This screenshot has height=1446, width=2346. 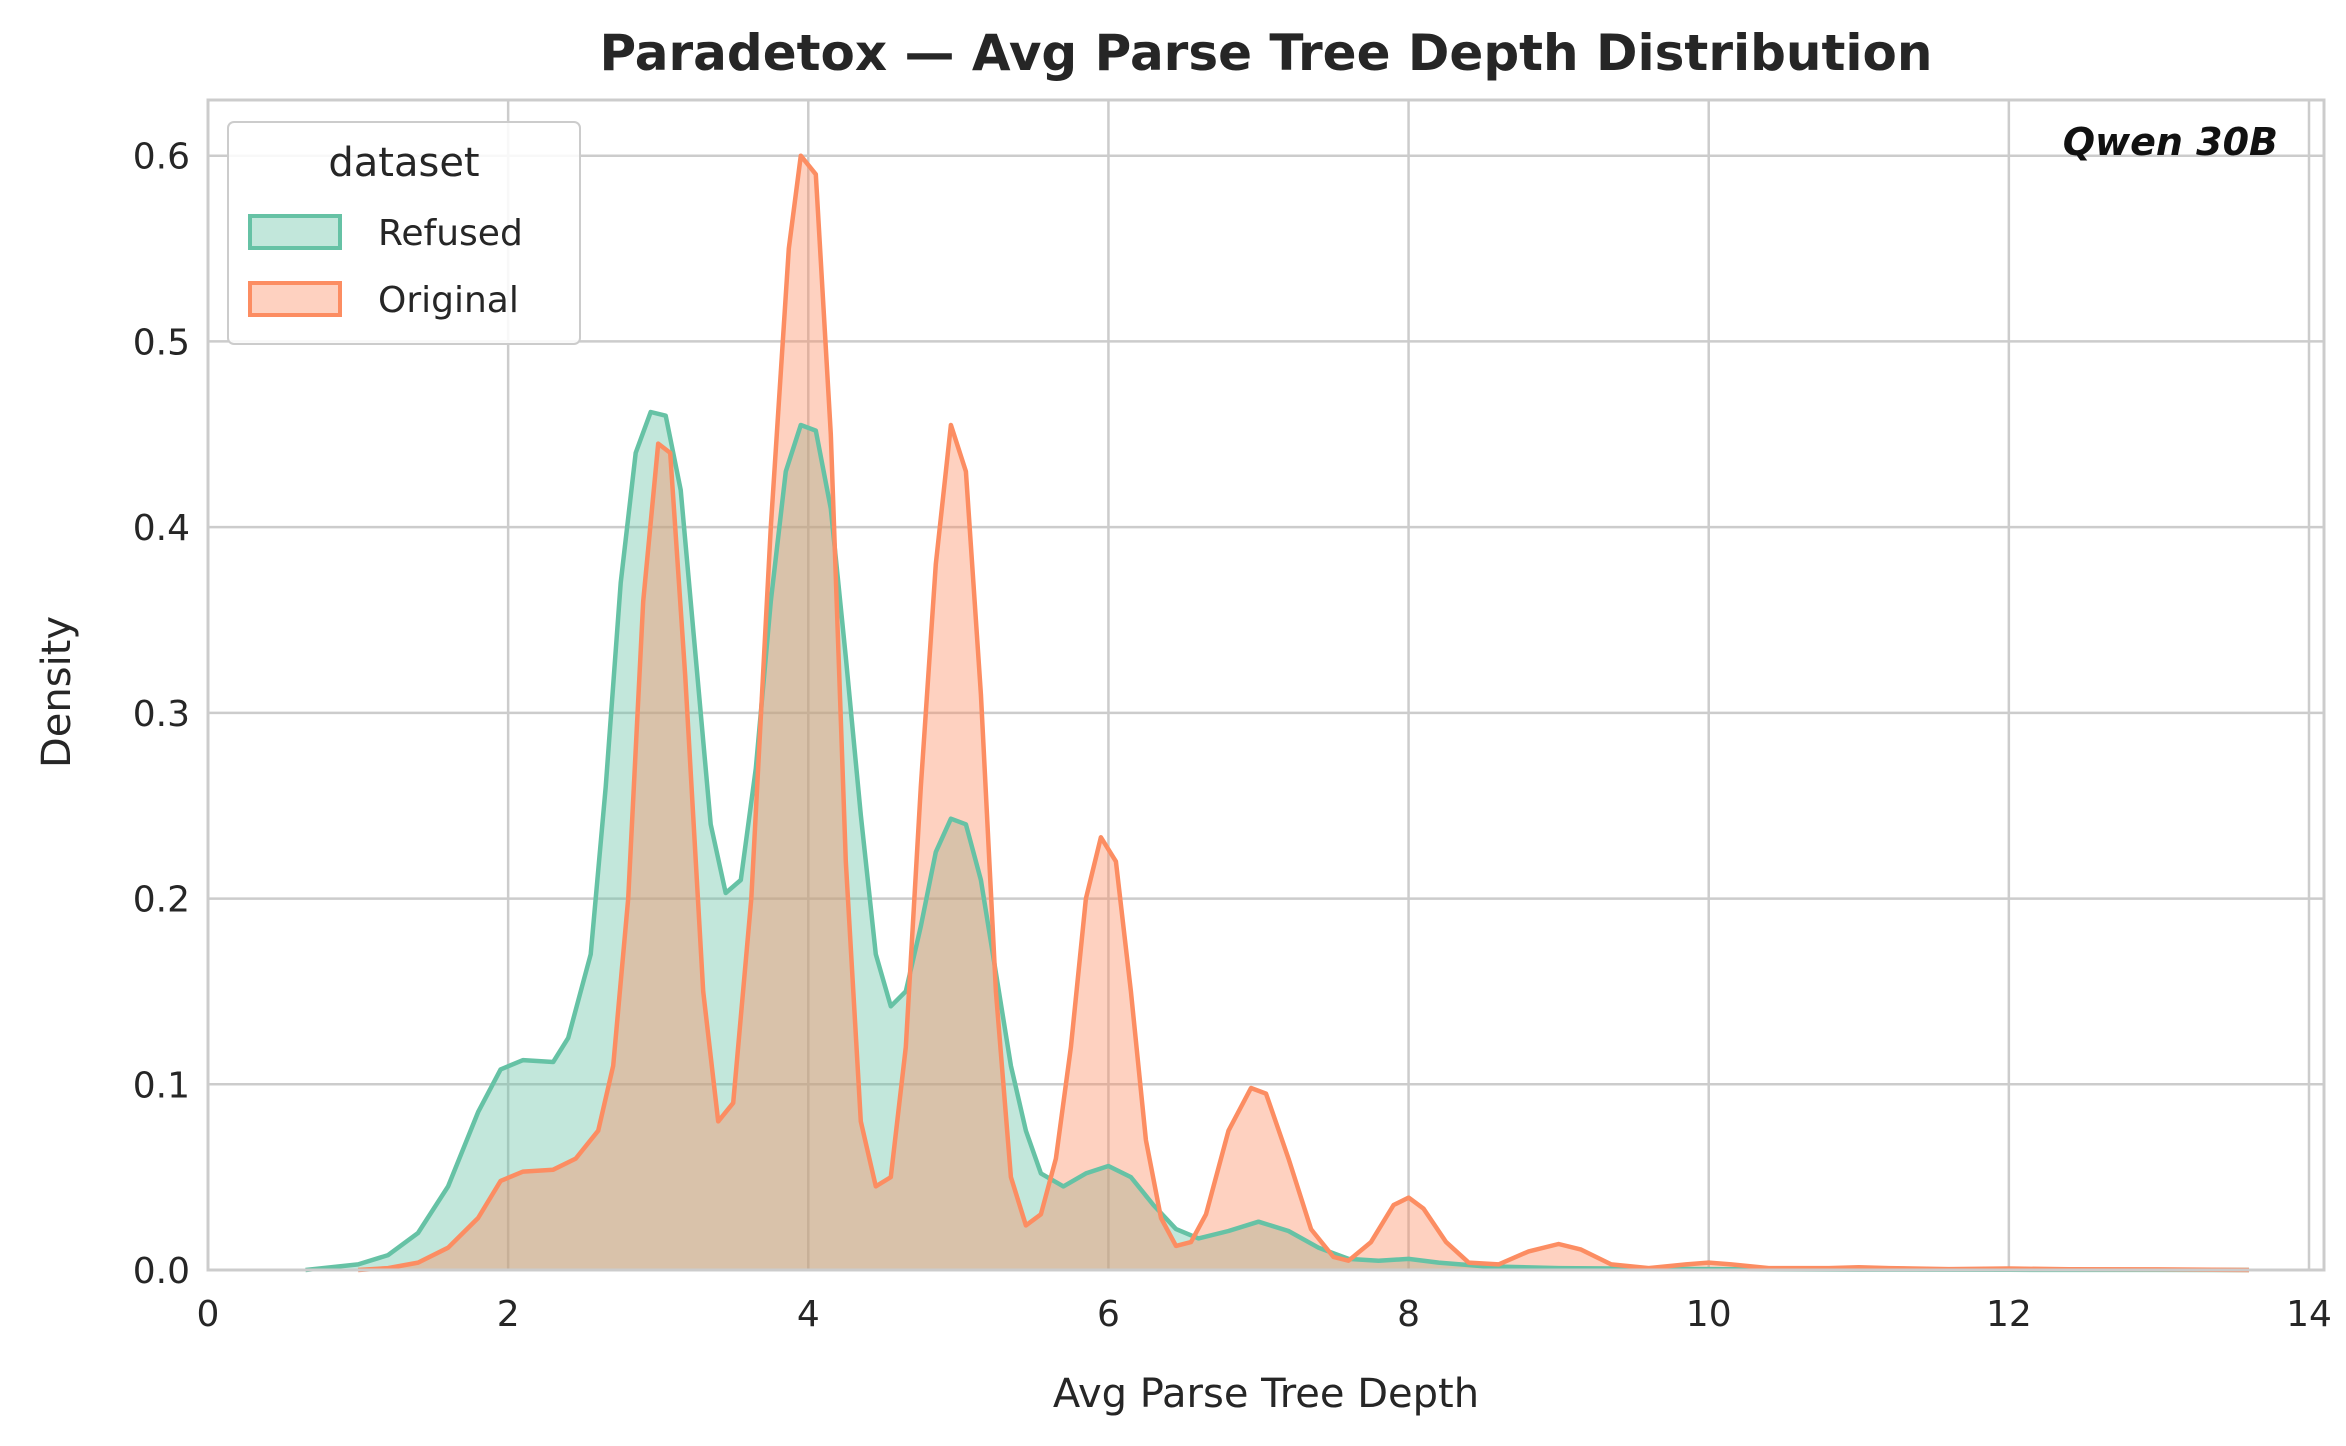 I want to click on x-tick-label: 14, so click(x=2309, y=1314).